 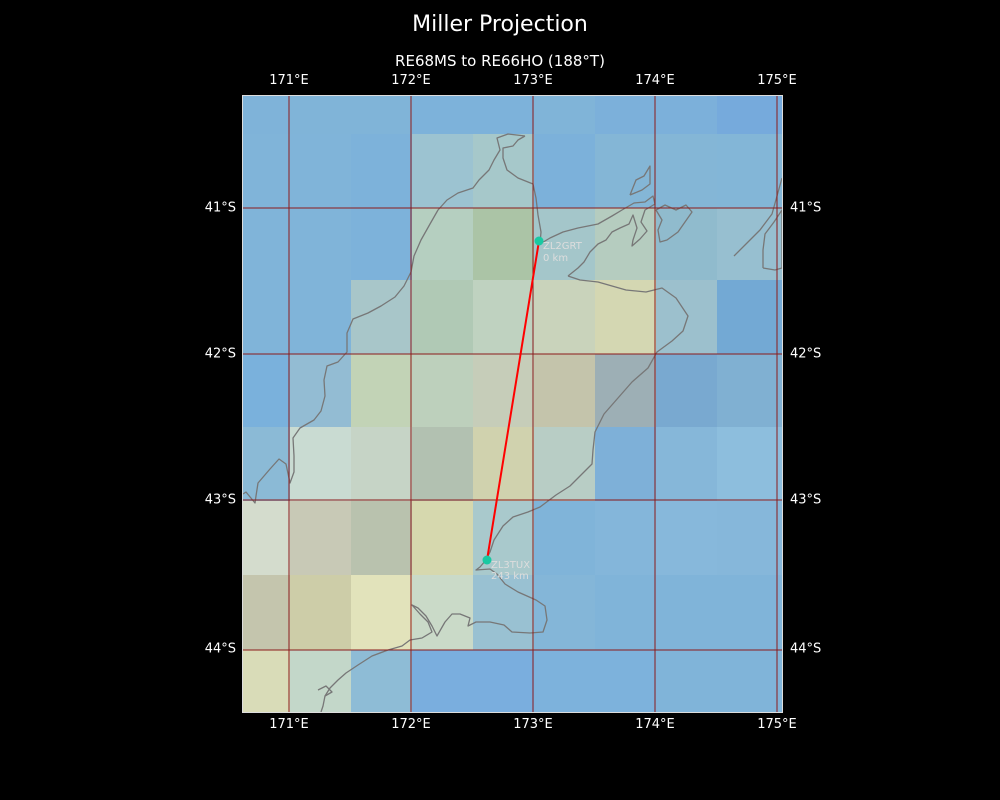 What do you see at coordinates (563, 246) in the screenshot?
I see `start-station-label: ZL2GRT` at bounding box center [563, 246].